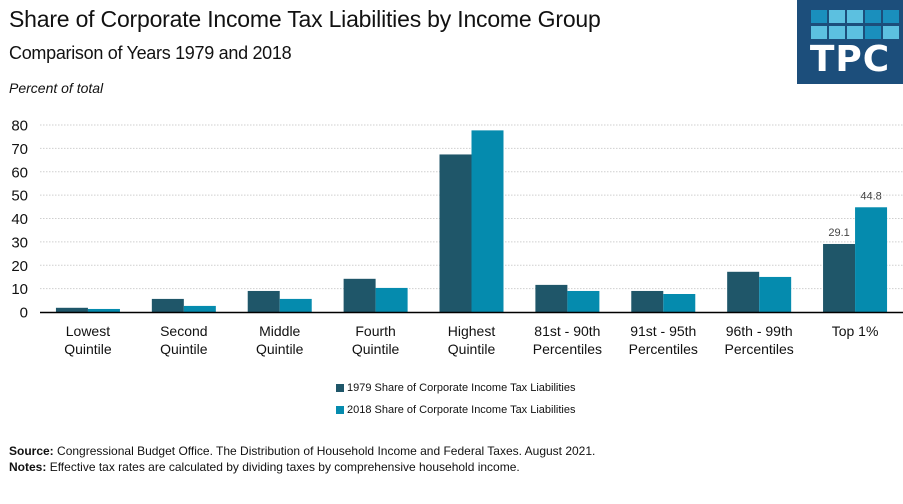 The height and width of the screenshot is (504, 903). What do you see at coordinates (19, 242) in the screenshot?
I see `y-tick-label: 30` at bounding box center [19, 242].